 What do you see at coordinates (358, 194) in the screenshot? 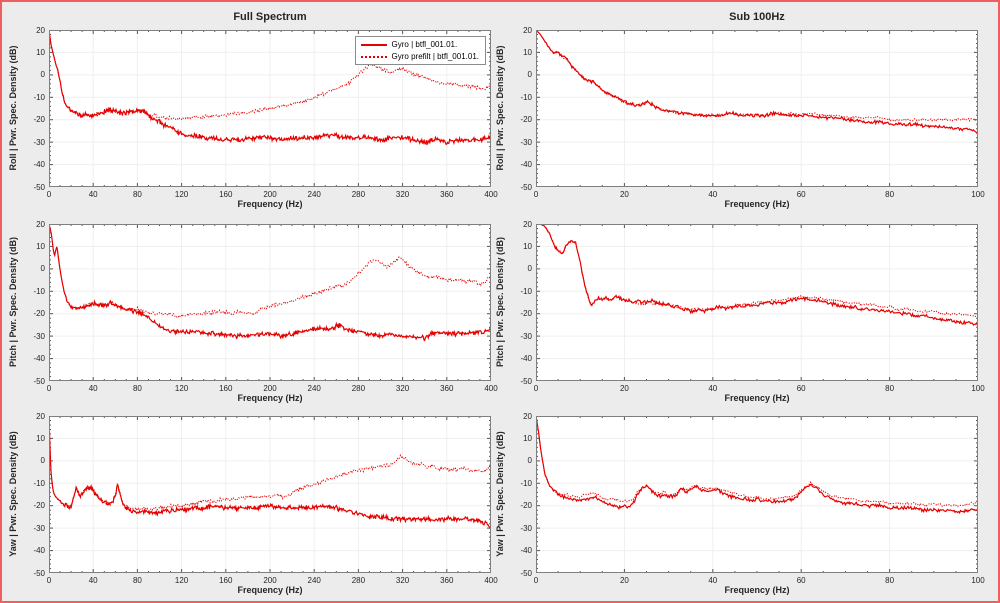
I see `x-tick-label: 280` at bounding box center [358, 194].